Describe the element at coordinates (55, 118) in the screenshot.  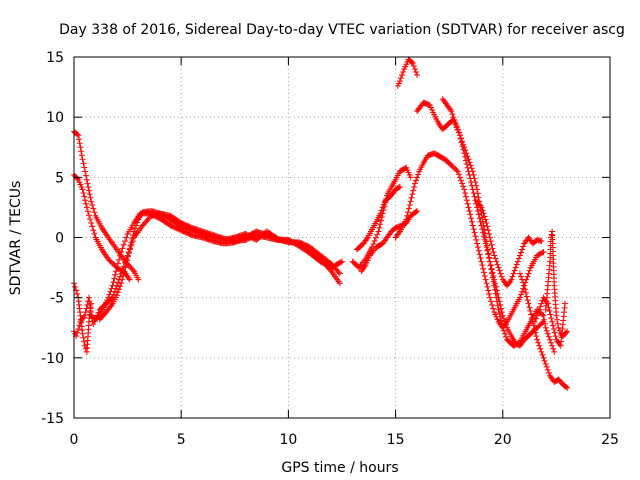
I see `y-tick-label: 10` at that location.